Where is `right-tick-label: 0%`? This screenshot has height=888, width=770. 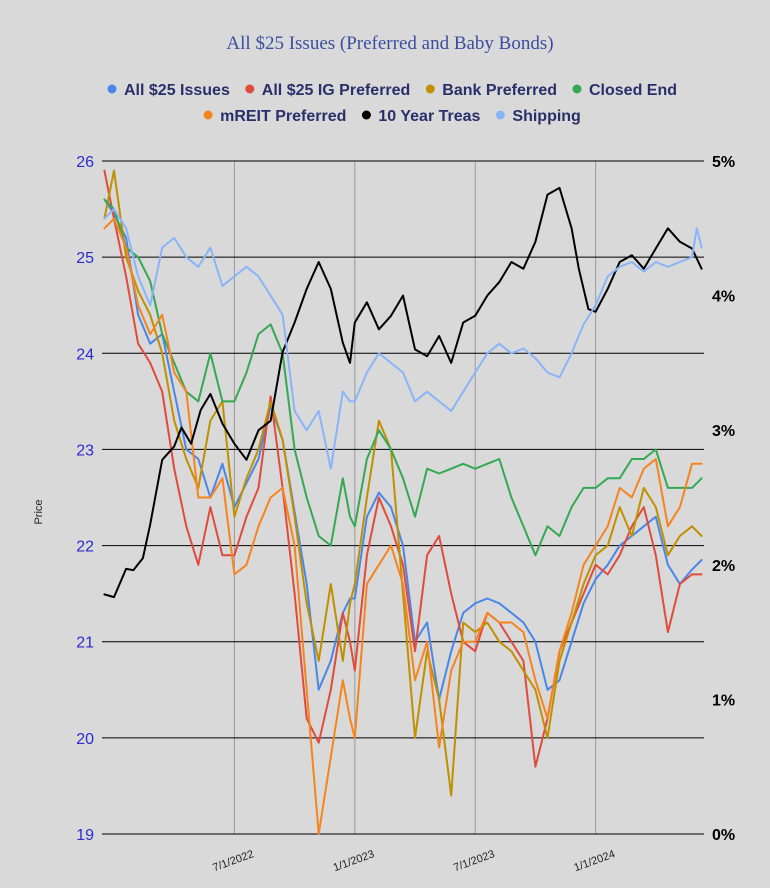
right-tick-label: 0% is located at coordinates (723, 835).